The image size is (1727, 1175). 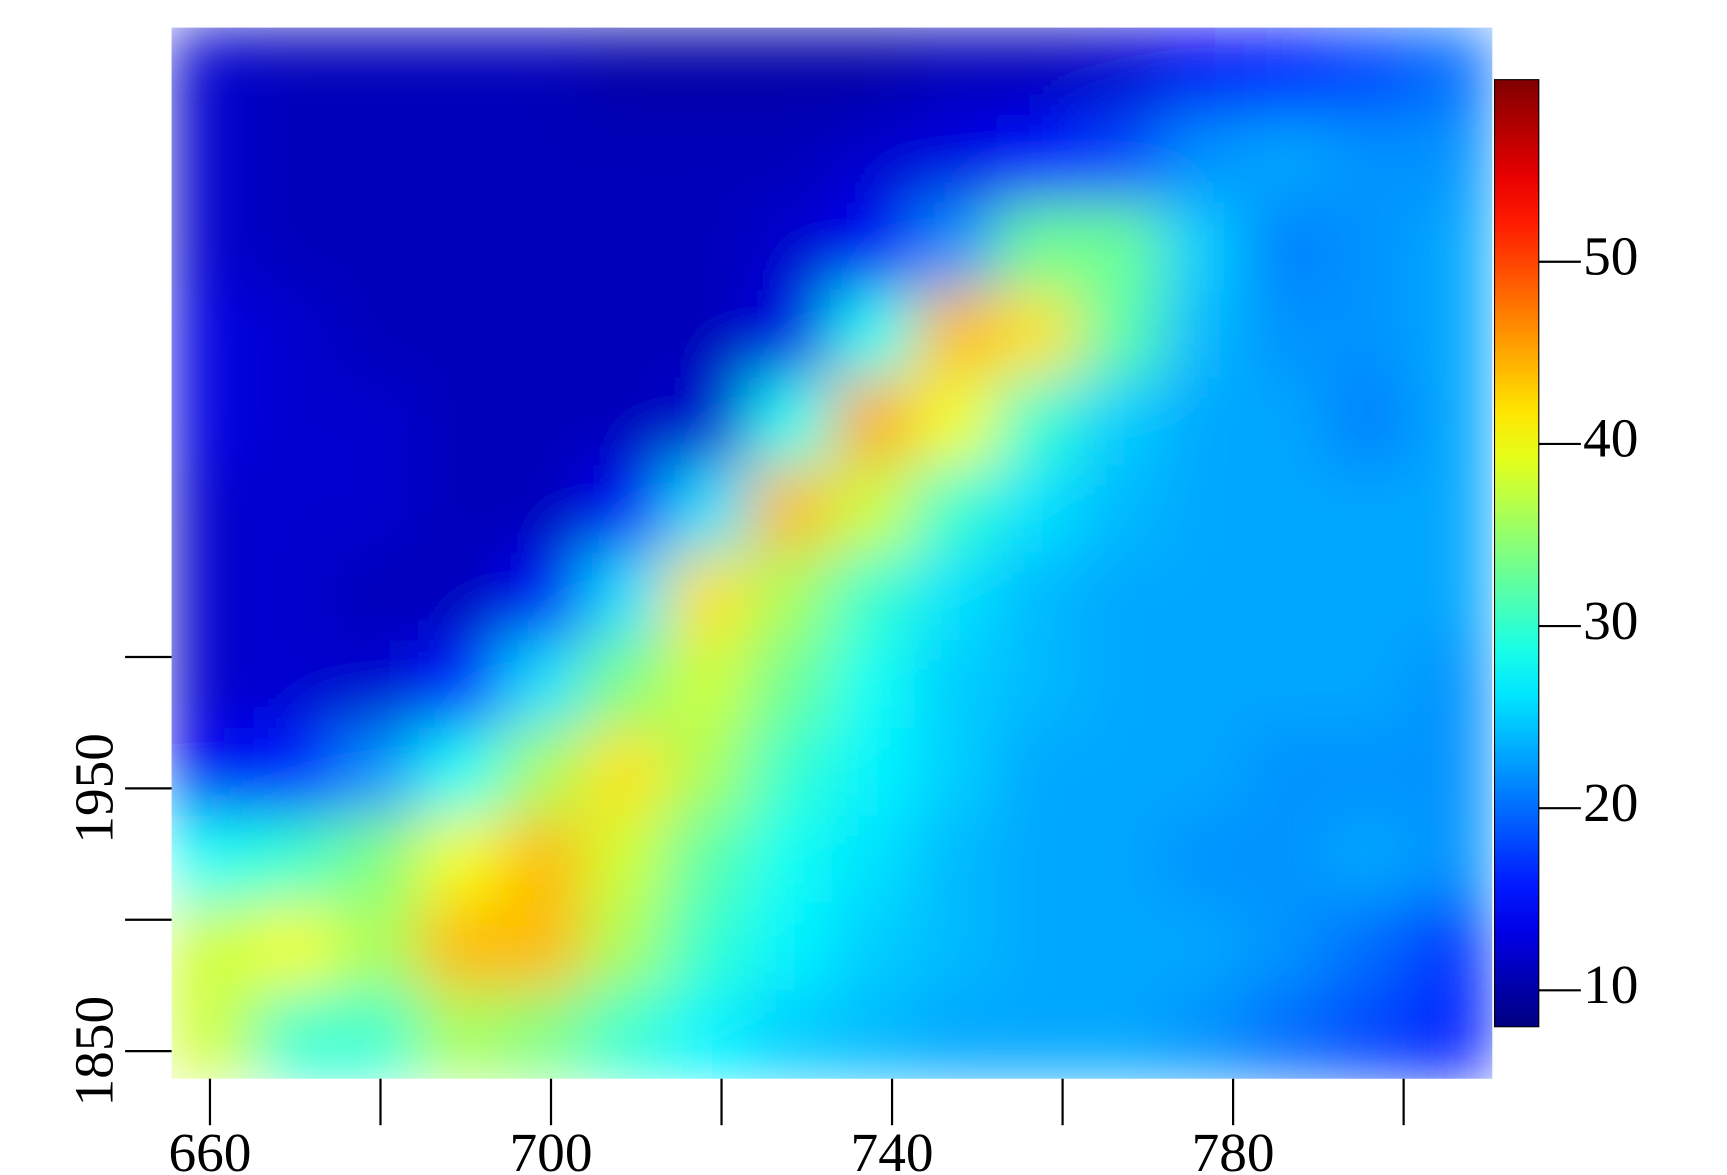 I want to click on colorbar, so click(x=1516, y=553).